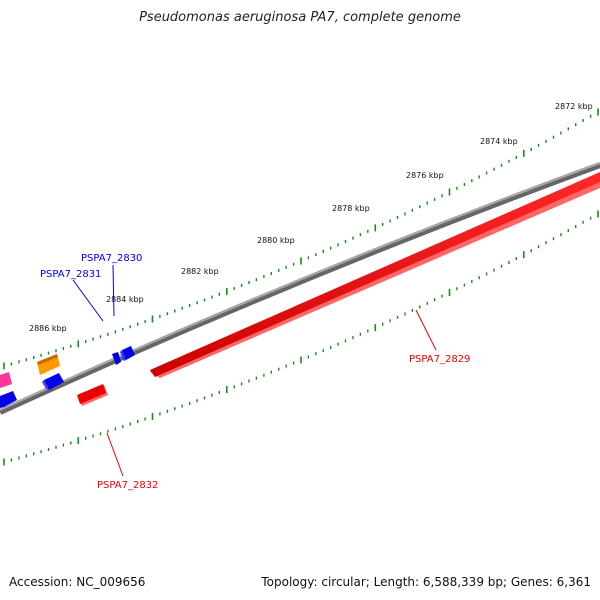 This screenshot has height=600, width=600. What do you see at coordinates (77, 582) in the screenshot?
I see `accession-text: Accession: NC_009656` at bounding box center [77, 582].